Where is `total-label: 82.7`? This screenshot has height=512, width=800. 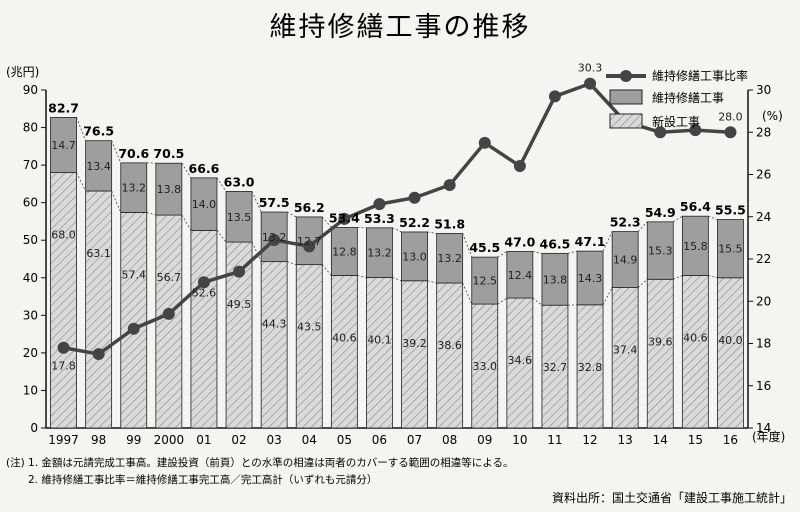
total-label: 82.7 is located at coordinates (63, 107).